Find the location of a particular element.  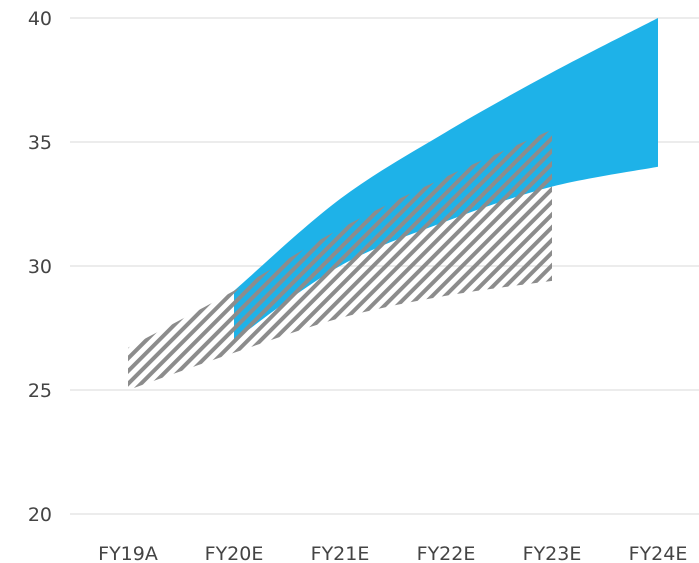

x-tick-label: FY20E is located at coordinates (234, 553).